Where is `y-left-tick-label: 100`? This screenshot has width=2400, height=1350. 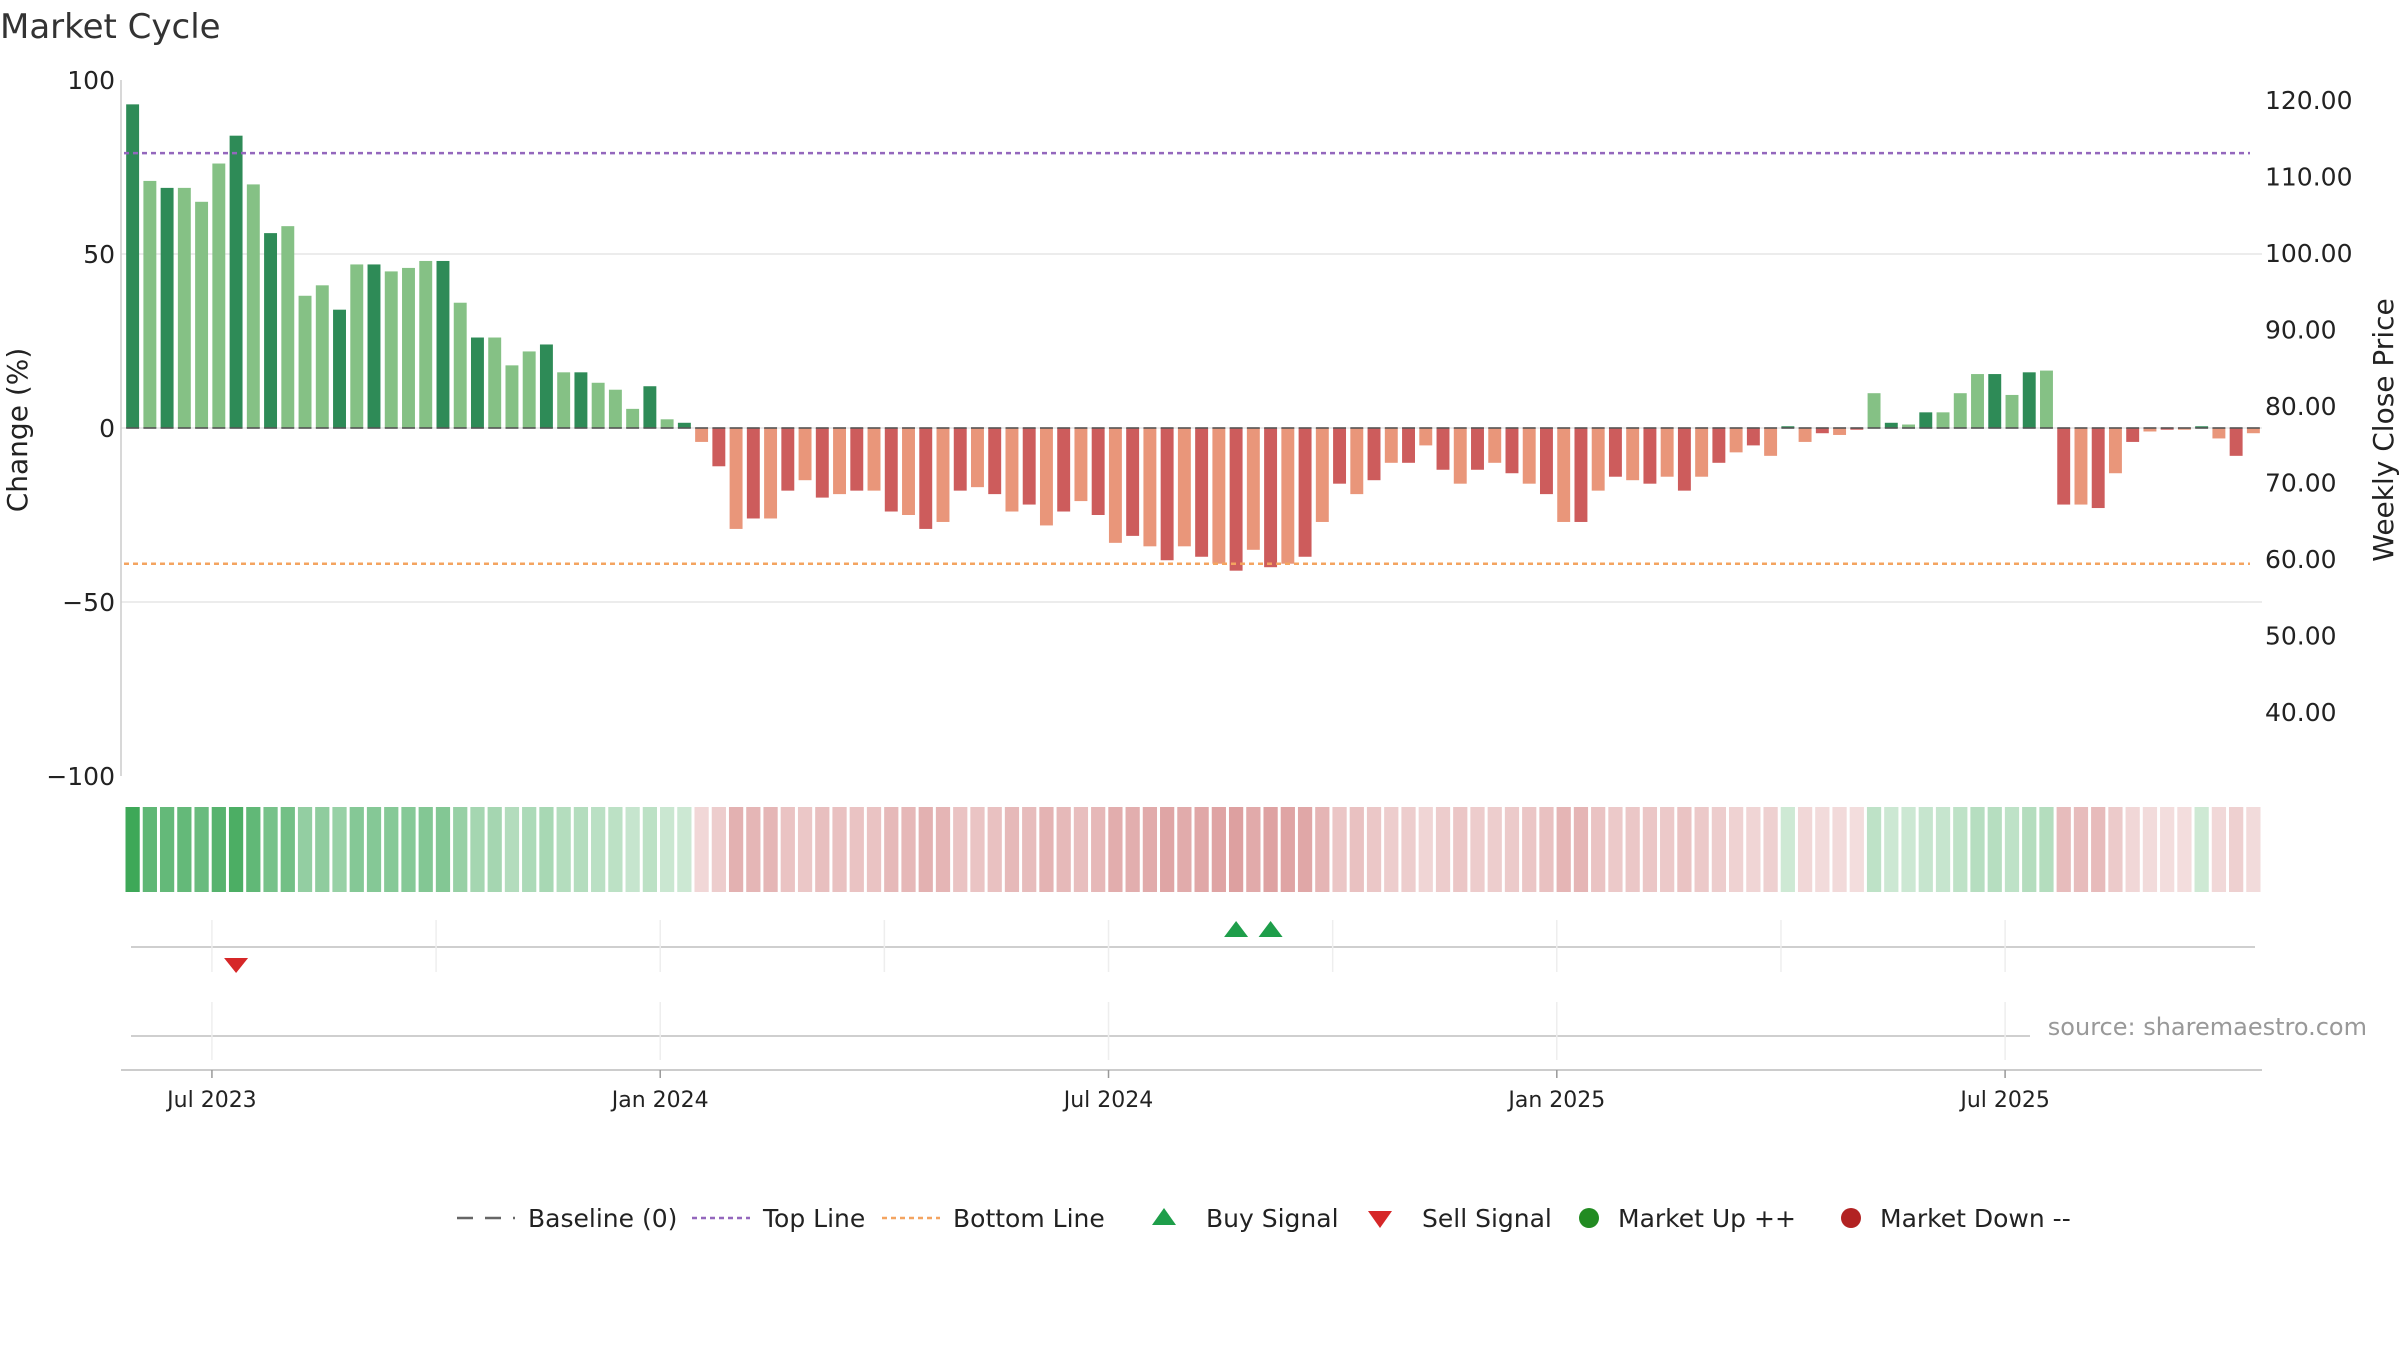
y-left-tick-label: 100 is located at coordinates (91, 80).